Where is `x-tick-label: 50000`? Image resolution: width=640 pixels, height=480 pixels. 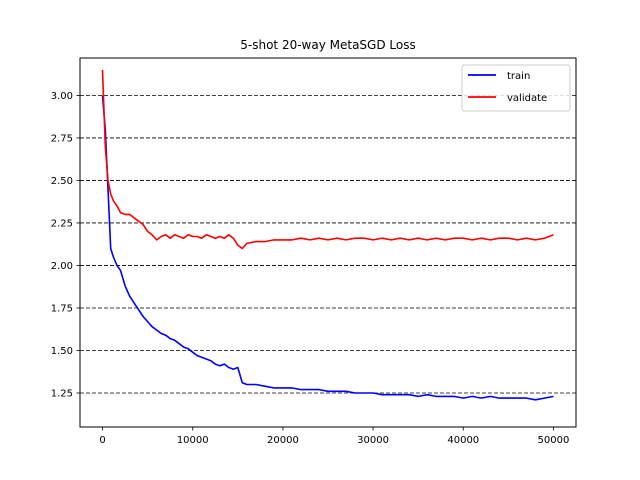
x-tick-label: 50000 is located at coordinates (554, 440).